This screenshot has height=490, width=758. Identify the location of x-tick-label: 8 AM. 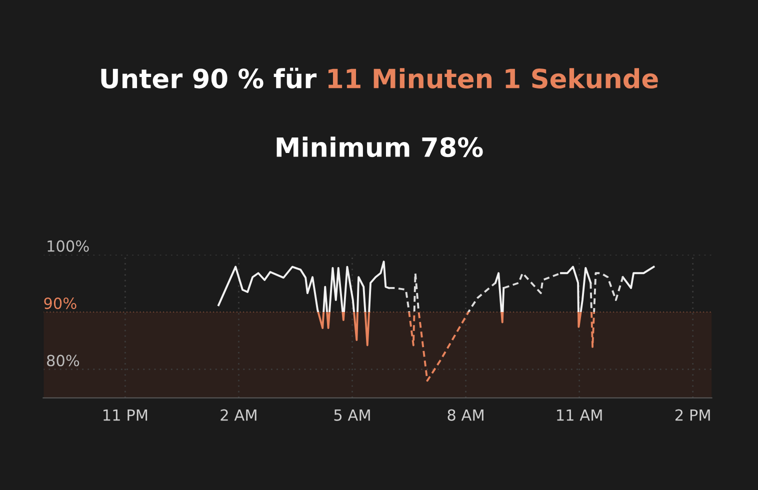
(466, 415).